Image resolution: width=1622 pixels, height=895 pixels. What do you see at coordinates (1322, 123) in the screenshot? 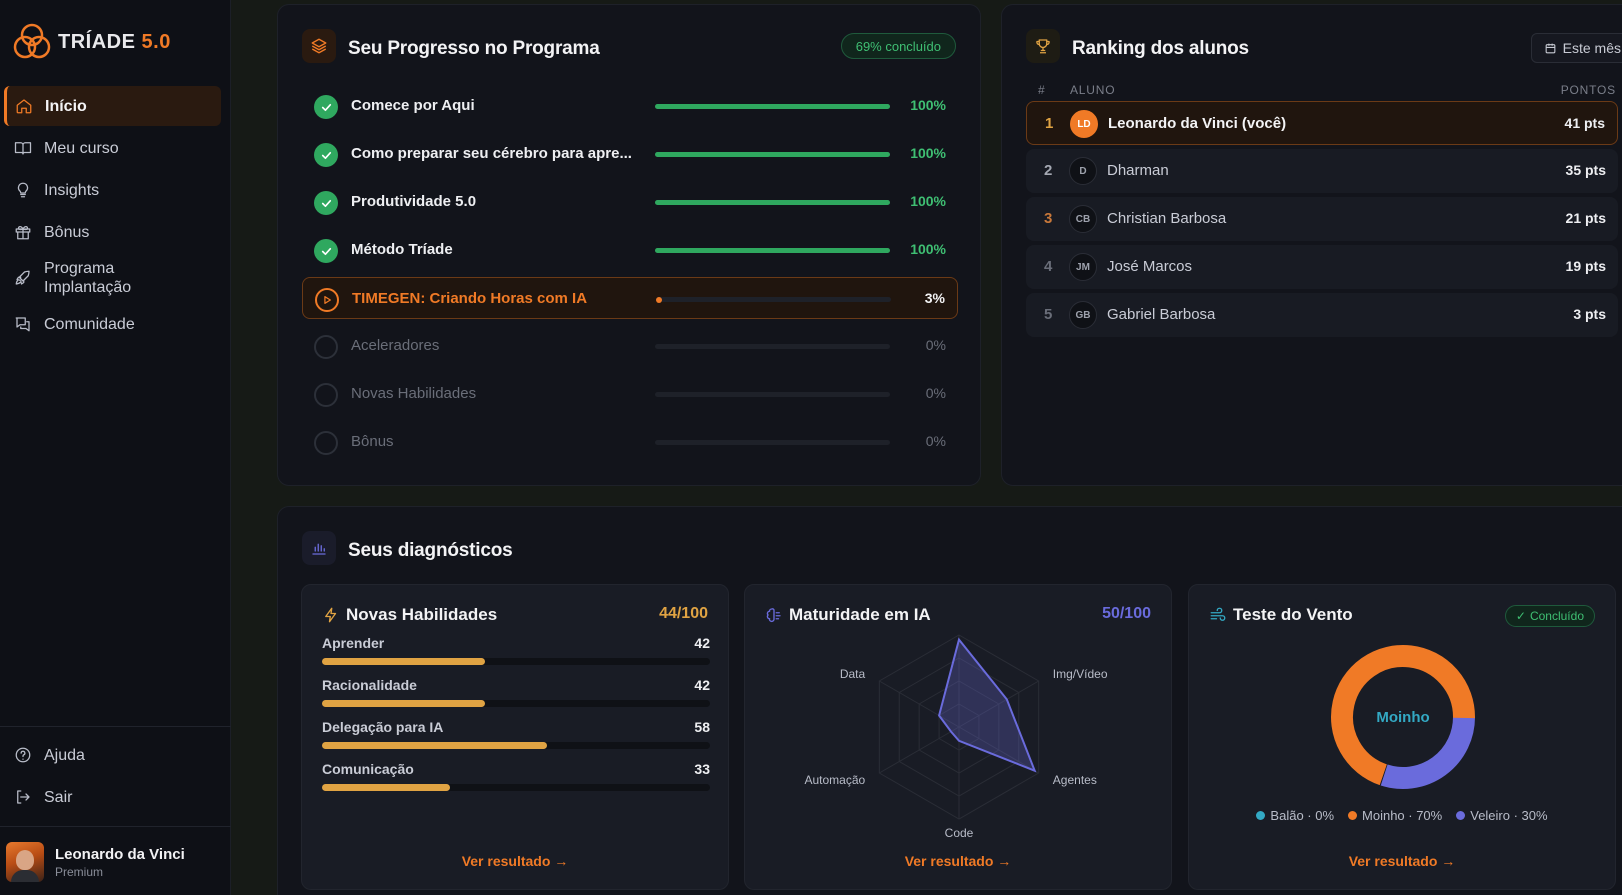
I see `ranking-row: 1 LD Leonardo da Vinci (você) 41 pts` at bounding box center [1322, 123].